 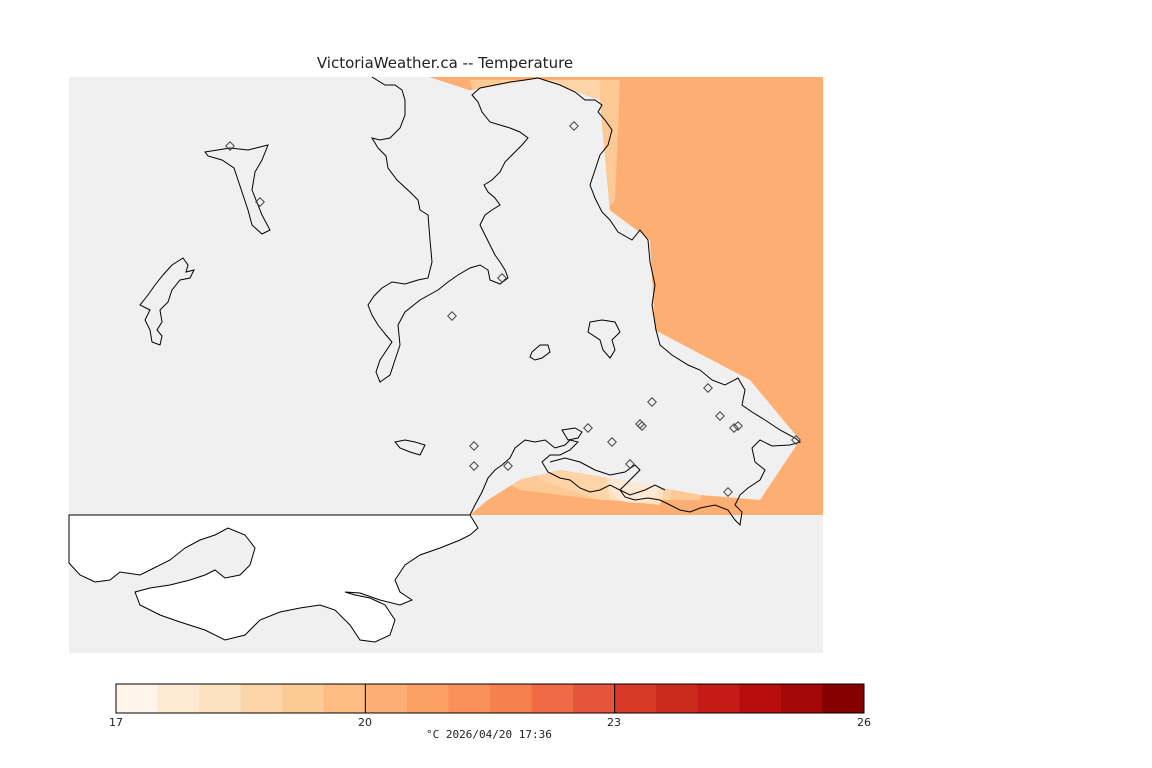 What do you see at coordinates (445, 63) in the screenshot?
I see `map-title: VictoriaWeather.ca -- Temperature` at bounding box center [445, 63].